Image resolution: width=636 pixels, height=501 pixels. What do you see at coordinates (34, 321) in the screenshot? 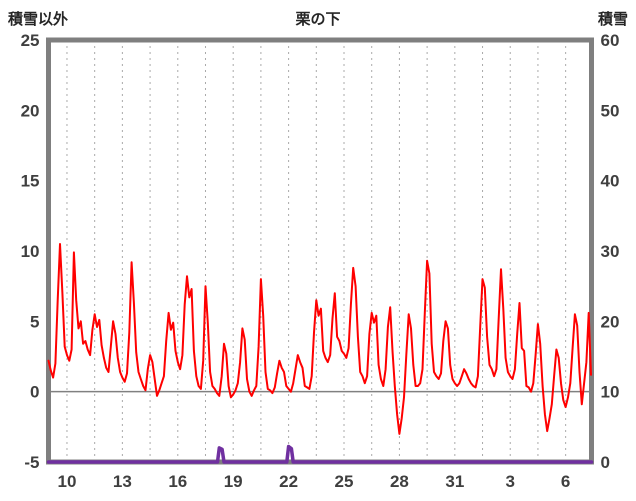
I see `left-tick-label: 5` at bounding box center [34, 321].